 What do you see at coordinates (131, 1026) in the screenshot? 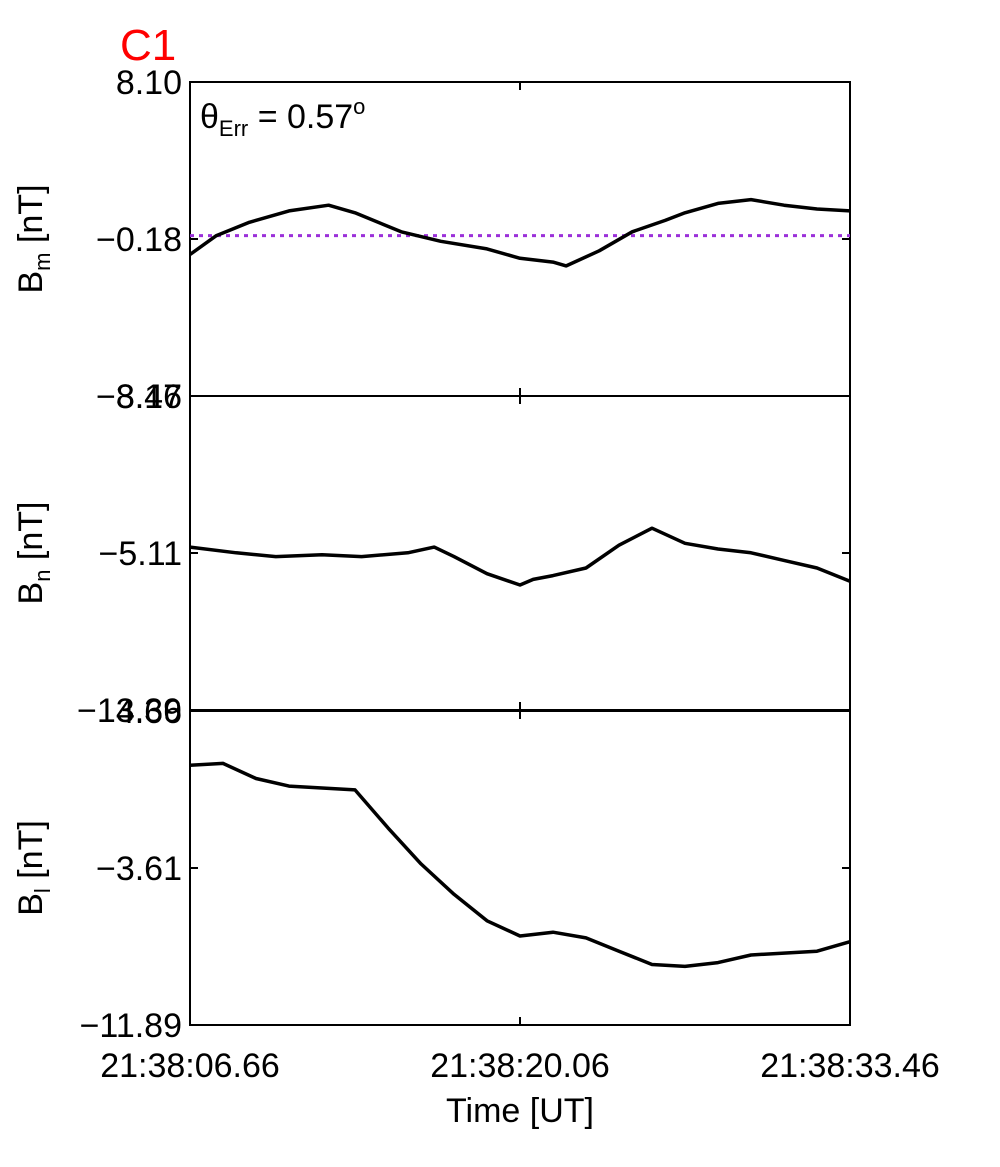
I see `y-tick-label: −11.89` at bounding box center [131, 1026].